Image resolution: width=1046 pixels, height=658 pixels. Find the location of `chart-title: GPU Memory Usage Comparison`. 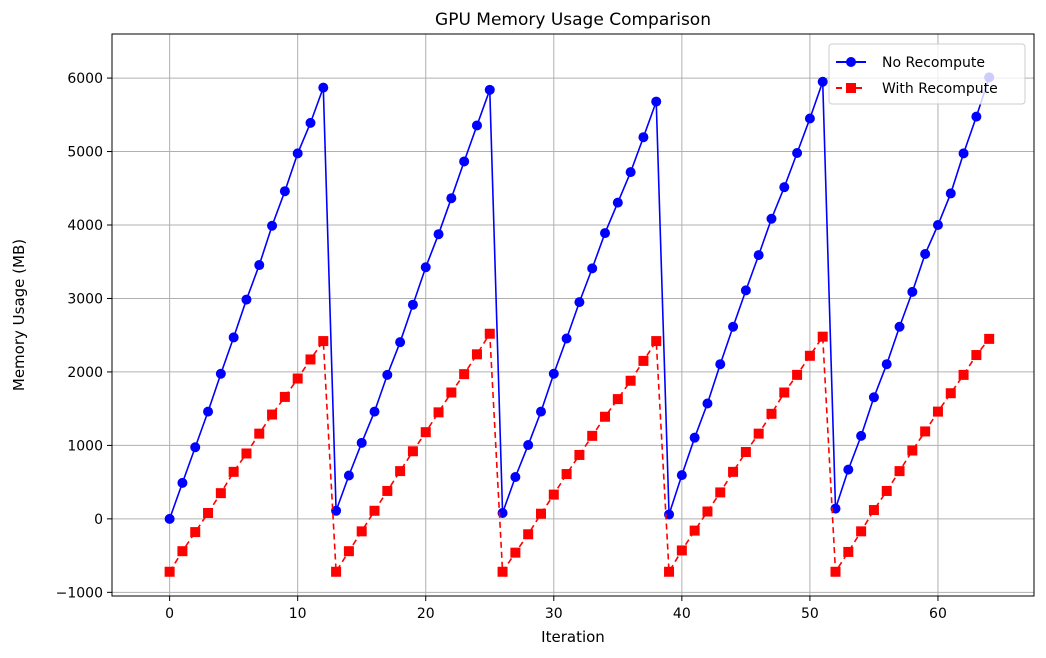

chart-title: GPU Memory Usage Comparison is located at coordinates (573, 20).